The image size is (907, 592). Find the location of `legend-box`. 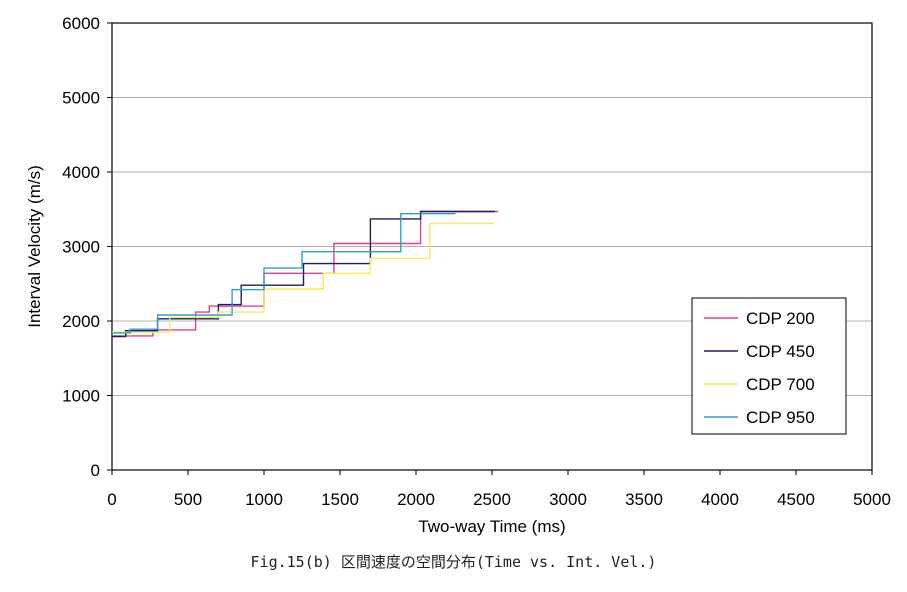

legend-box is located at coordinates (769, 366).